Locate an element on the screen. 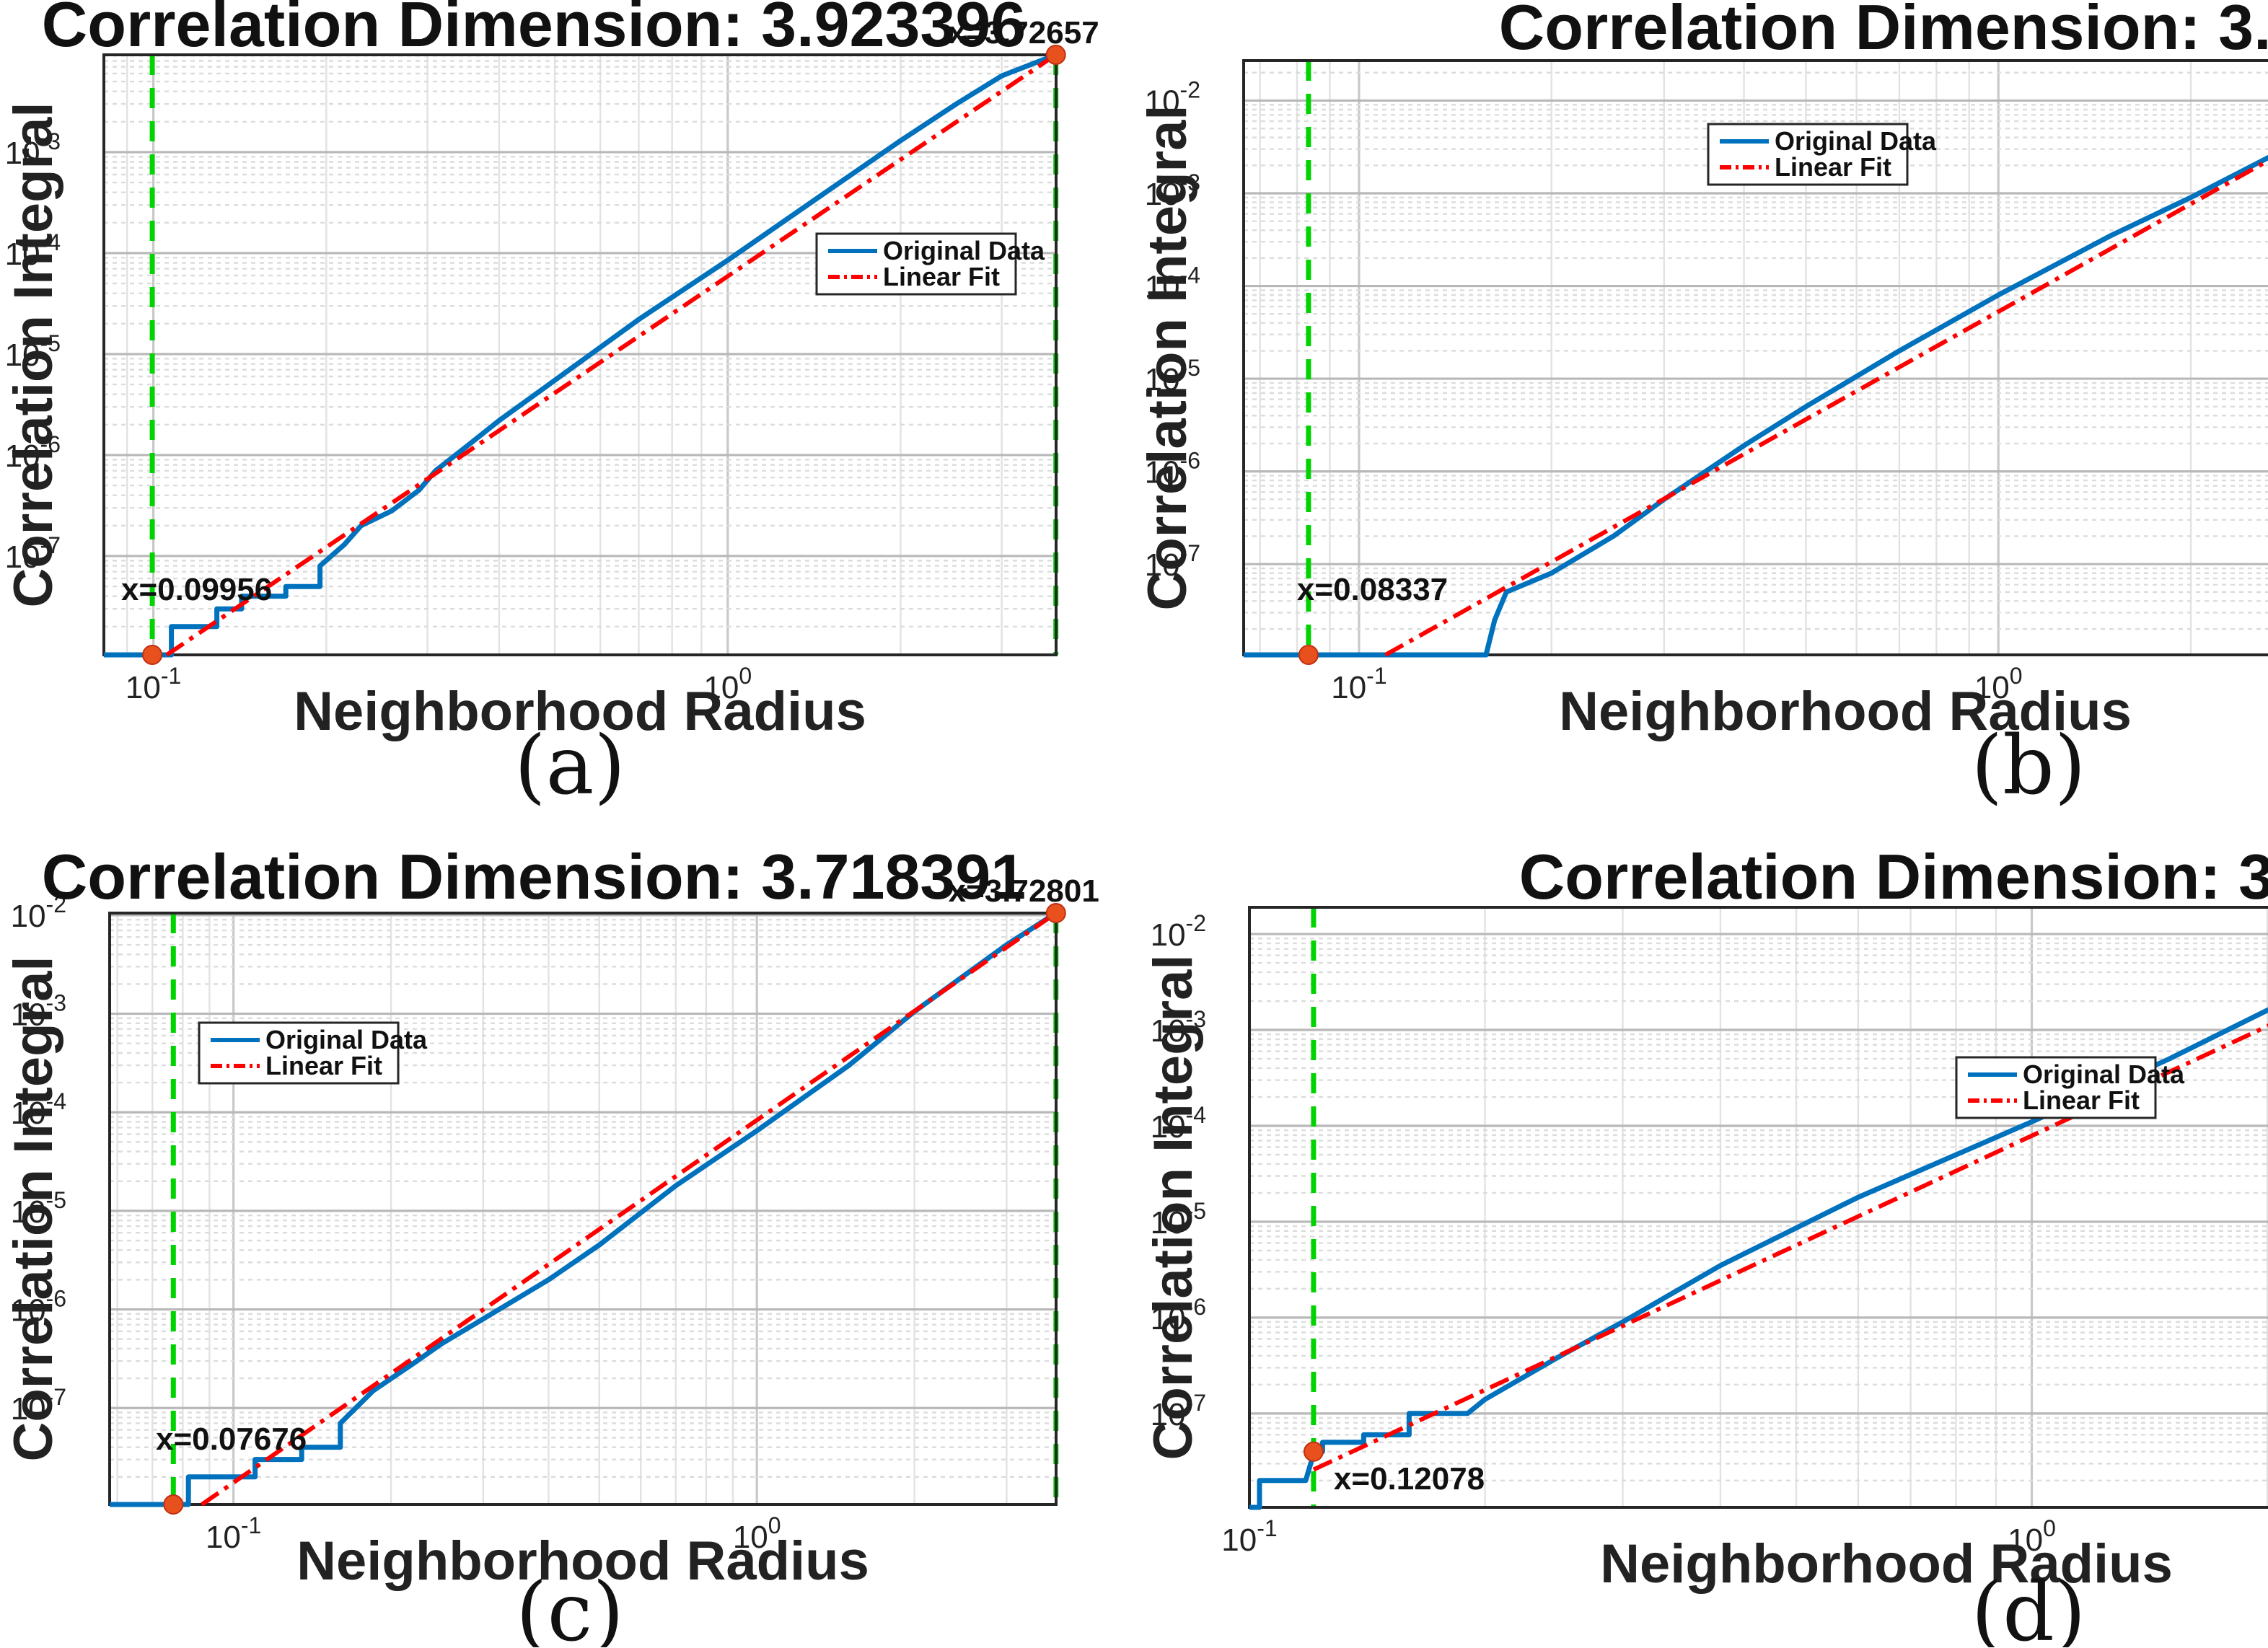 The height and width of the screenshot is (1648, 2268). annotation-label: x=3.72657 is located at coordinates (1024, 32).